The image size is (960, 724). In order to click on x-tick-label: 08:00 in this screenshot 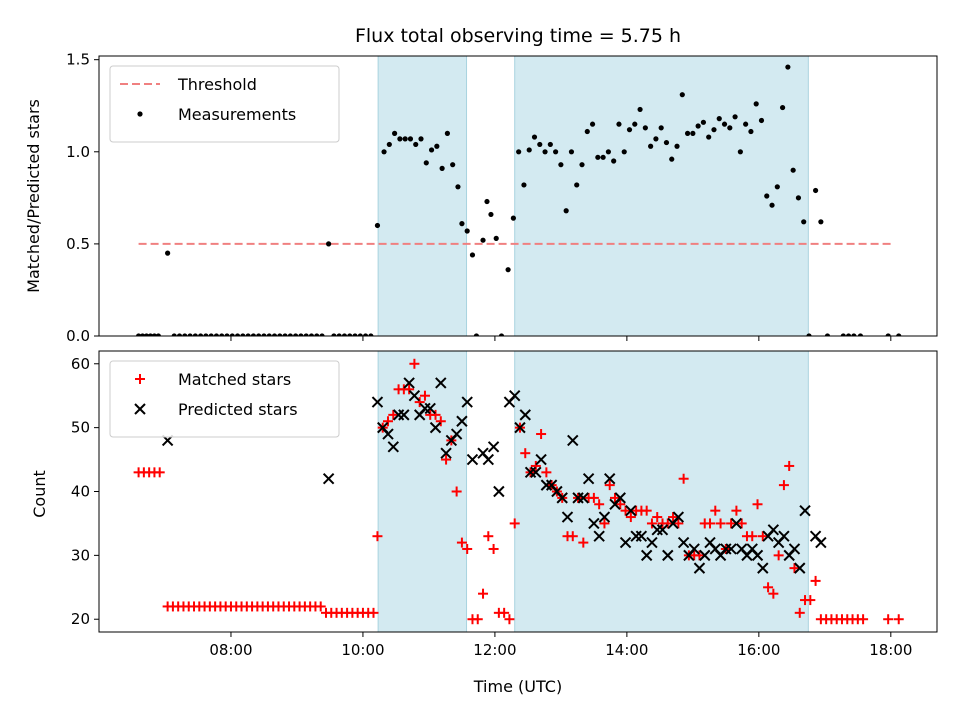, I will do `click(230, 650)`.